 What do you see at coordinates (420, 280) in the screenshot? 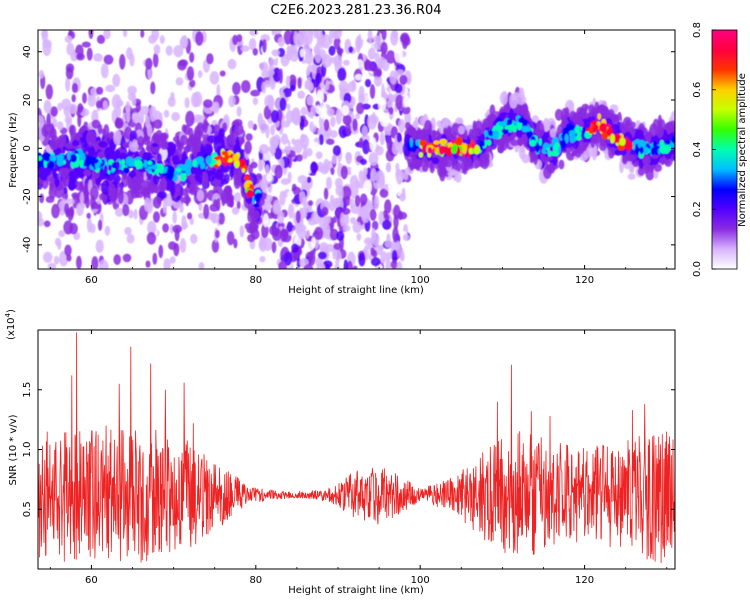
I see `x-tick-label: 100` at bounding box center [420, 280].